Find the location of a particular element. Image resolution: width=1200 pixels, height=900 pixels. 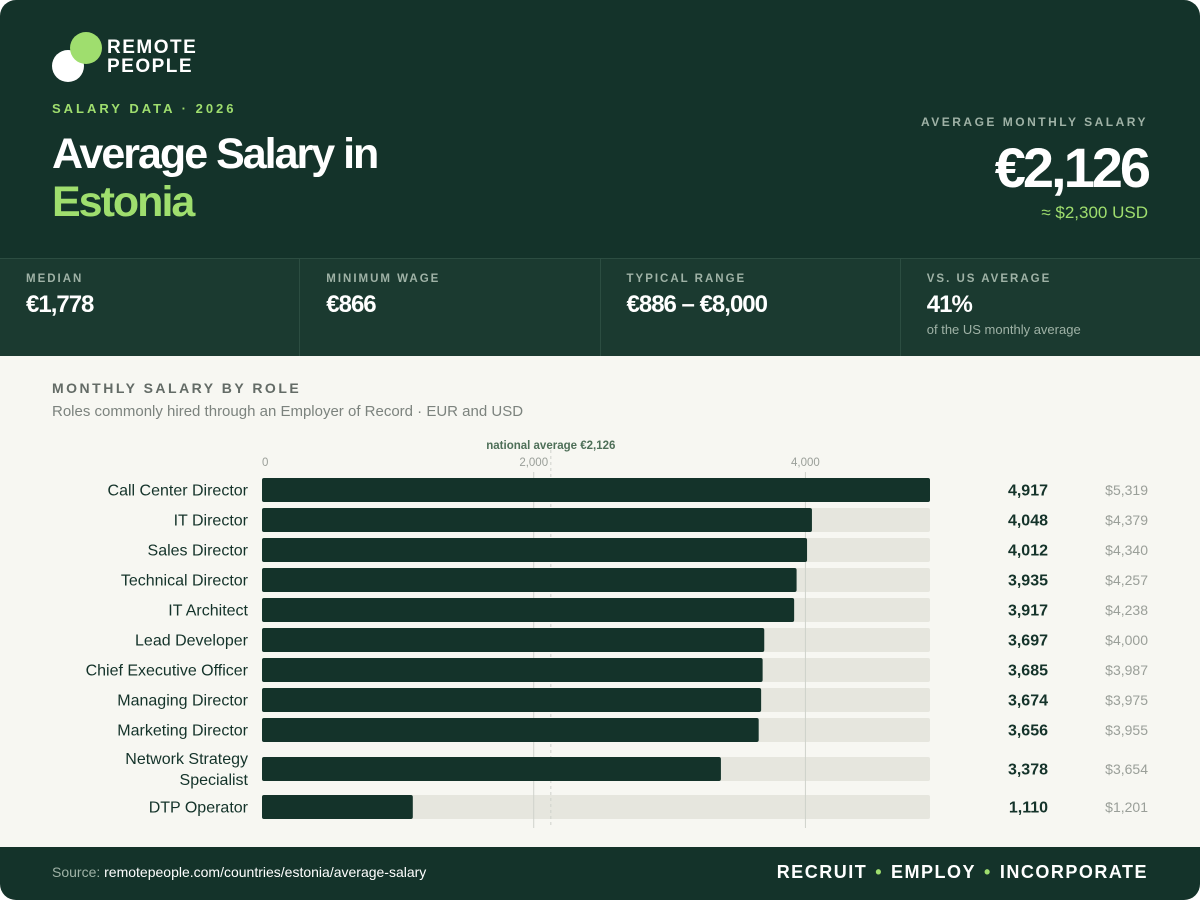

title-line-1: Average Salary in is located at coordinates (215, 154).